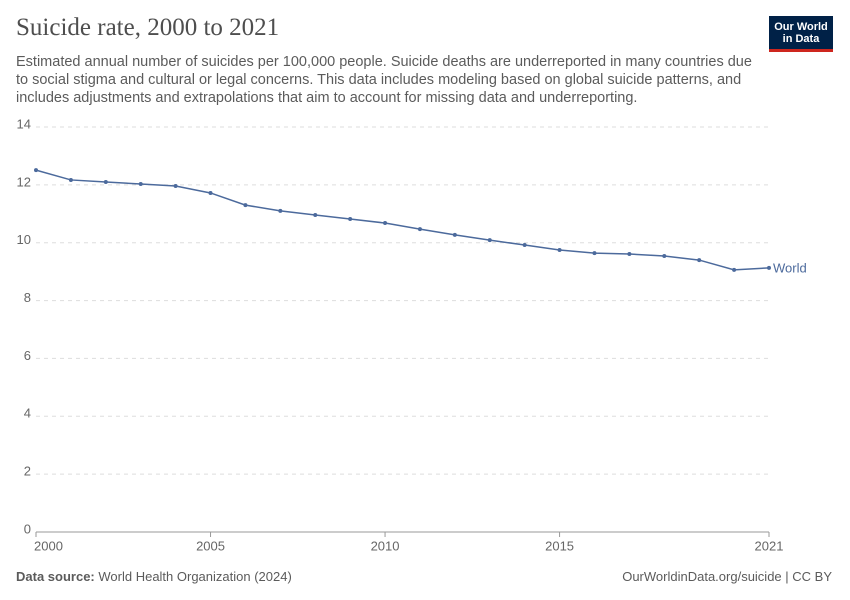  Describe the element at coordinates (801, 26) in the screenshot. I see `logo-text: Our World` at that location.